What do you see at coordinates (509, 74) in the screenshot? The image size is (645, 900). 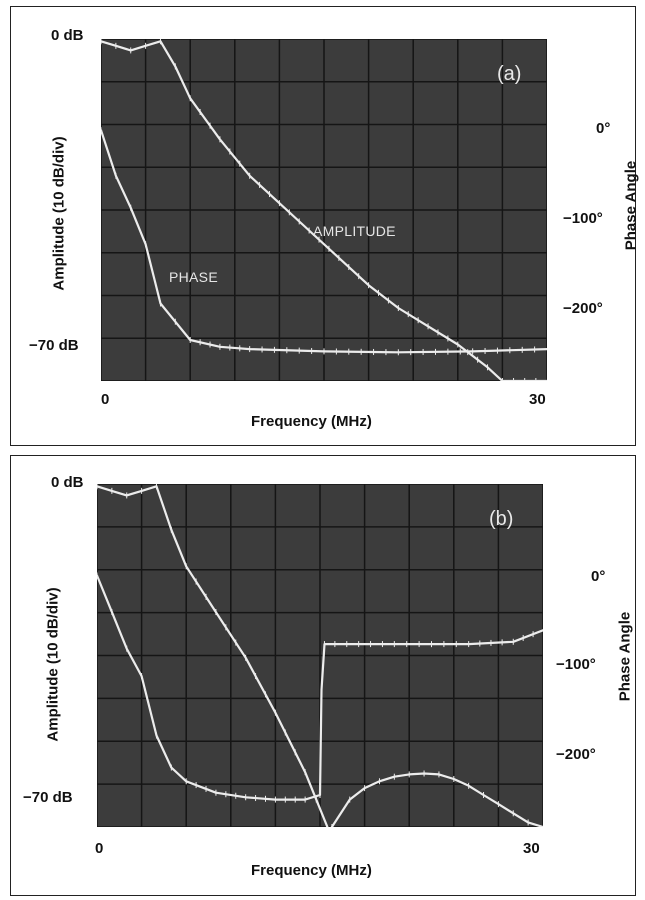 I see `panel-tag: (a)` at bounding box center [509, 74].